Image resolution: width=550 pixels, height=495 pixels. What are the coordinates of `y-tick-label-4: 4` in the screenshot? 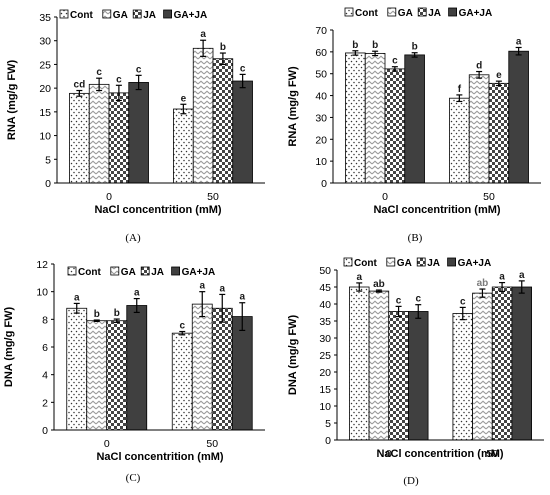 It's located at (45, 376).